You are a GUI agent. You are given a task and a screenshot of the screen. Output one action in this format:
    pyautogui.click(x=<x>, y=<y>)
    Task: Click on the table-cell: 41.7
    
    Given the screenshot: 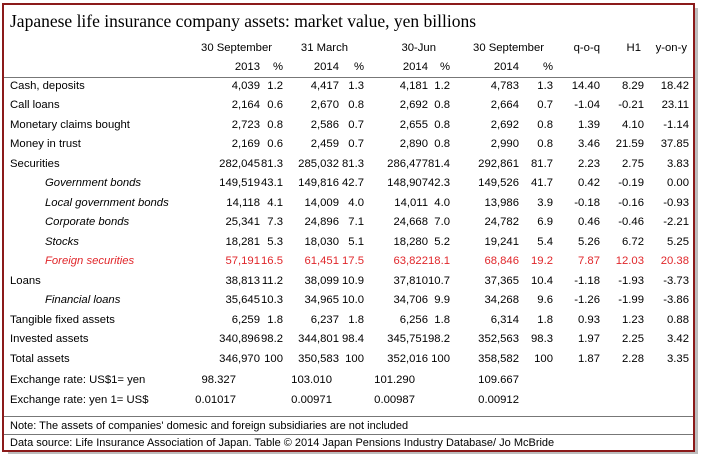 What is the action you would take?
    pyautogui.click(x=542, y=183)
    